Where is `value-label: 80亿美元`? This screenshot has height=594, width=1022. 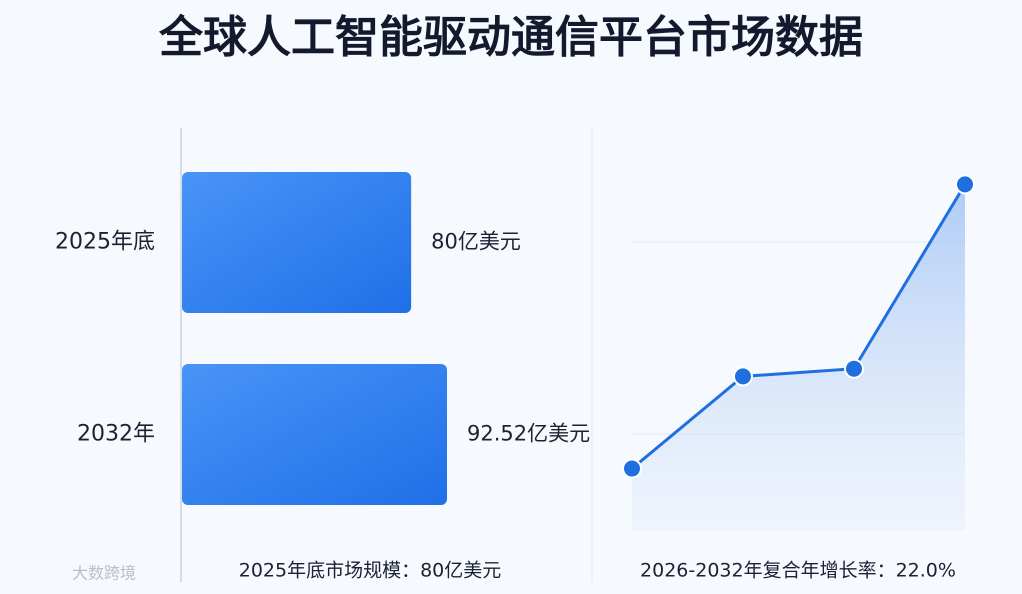 value-label: 80亿美元 is located at coordinates (476, 242).